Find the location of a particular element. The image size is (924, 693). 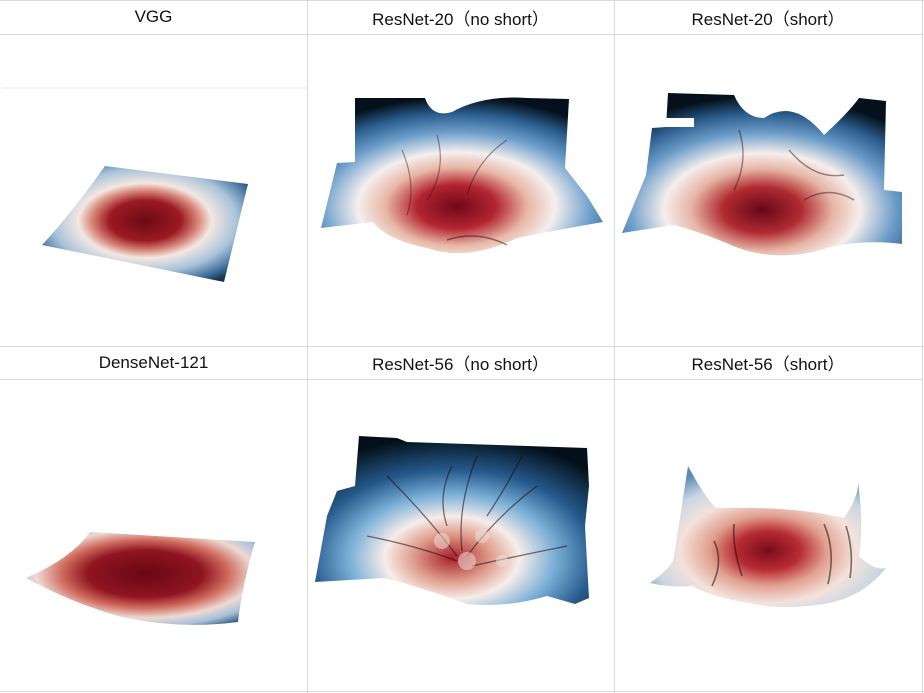

grid-divider-h1 is located at coordinates (462, 346).